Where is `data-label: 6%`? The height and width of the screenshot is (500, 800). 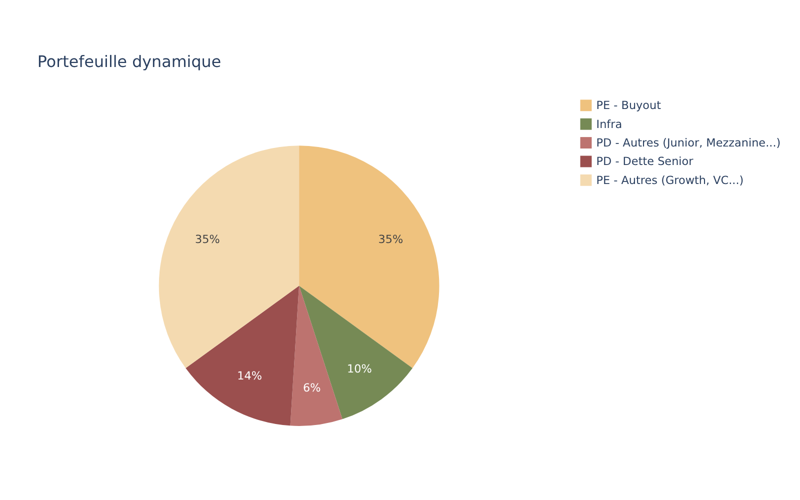
data-label: 6% is located at coordinates (312, 388).